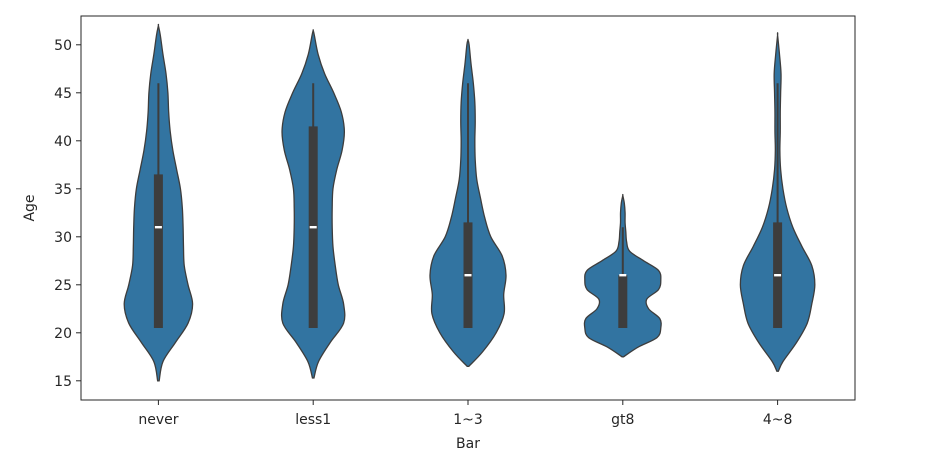 Image resolution: width=932 pixels, height=472 pixels. I want to click on y-tick-label: 25, so click(63, 286).